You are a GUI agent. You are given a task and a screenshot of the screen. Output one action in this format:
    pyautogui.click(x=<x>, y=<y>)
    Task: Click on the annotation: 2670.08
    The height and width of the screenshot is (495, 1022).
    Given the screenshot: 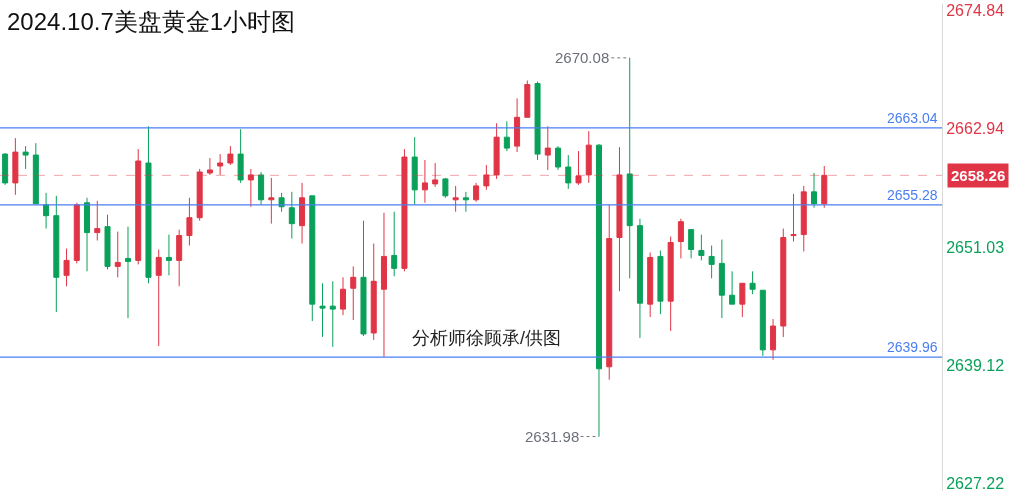 What is the action you would take?
    pyautogui.click(x=582, y=57)
    